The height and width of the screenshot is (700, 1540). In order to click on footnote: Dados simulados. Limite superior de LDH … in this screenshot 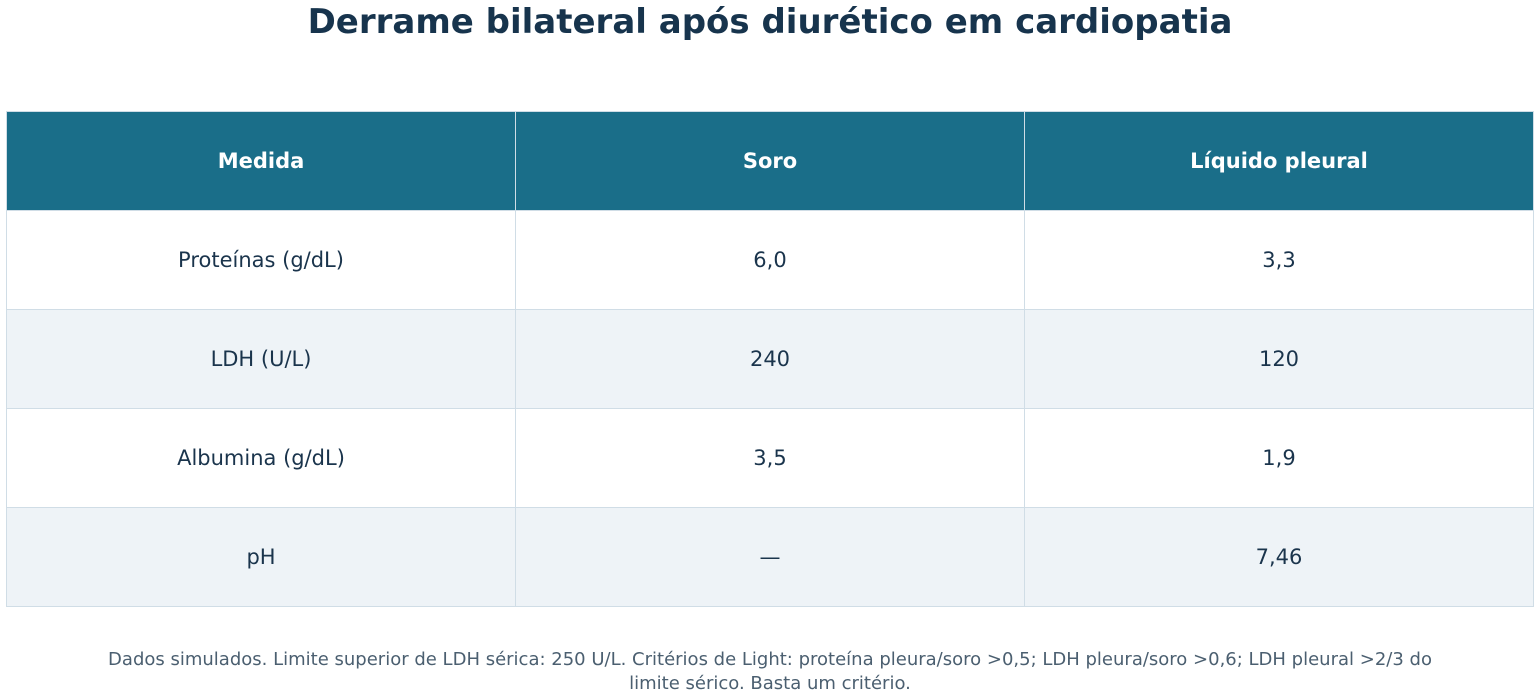, I will do `click(770, 671)`.